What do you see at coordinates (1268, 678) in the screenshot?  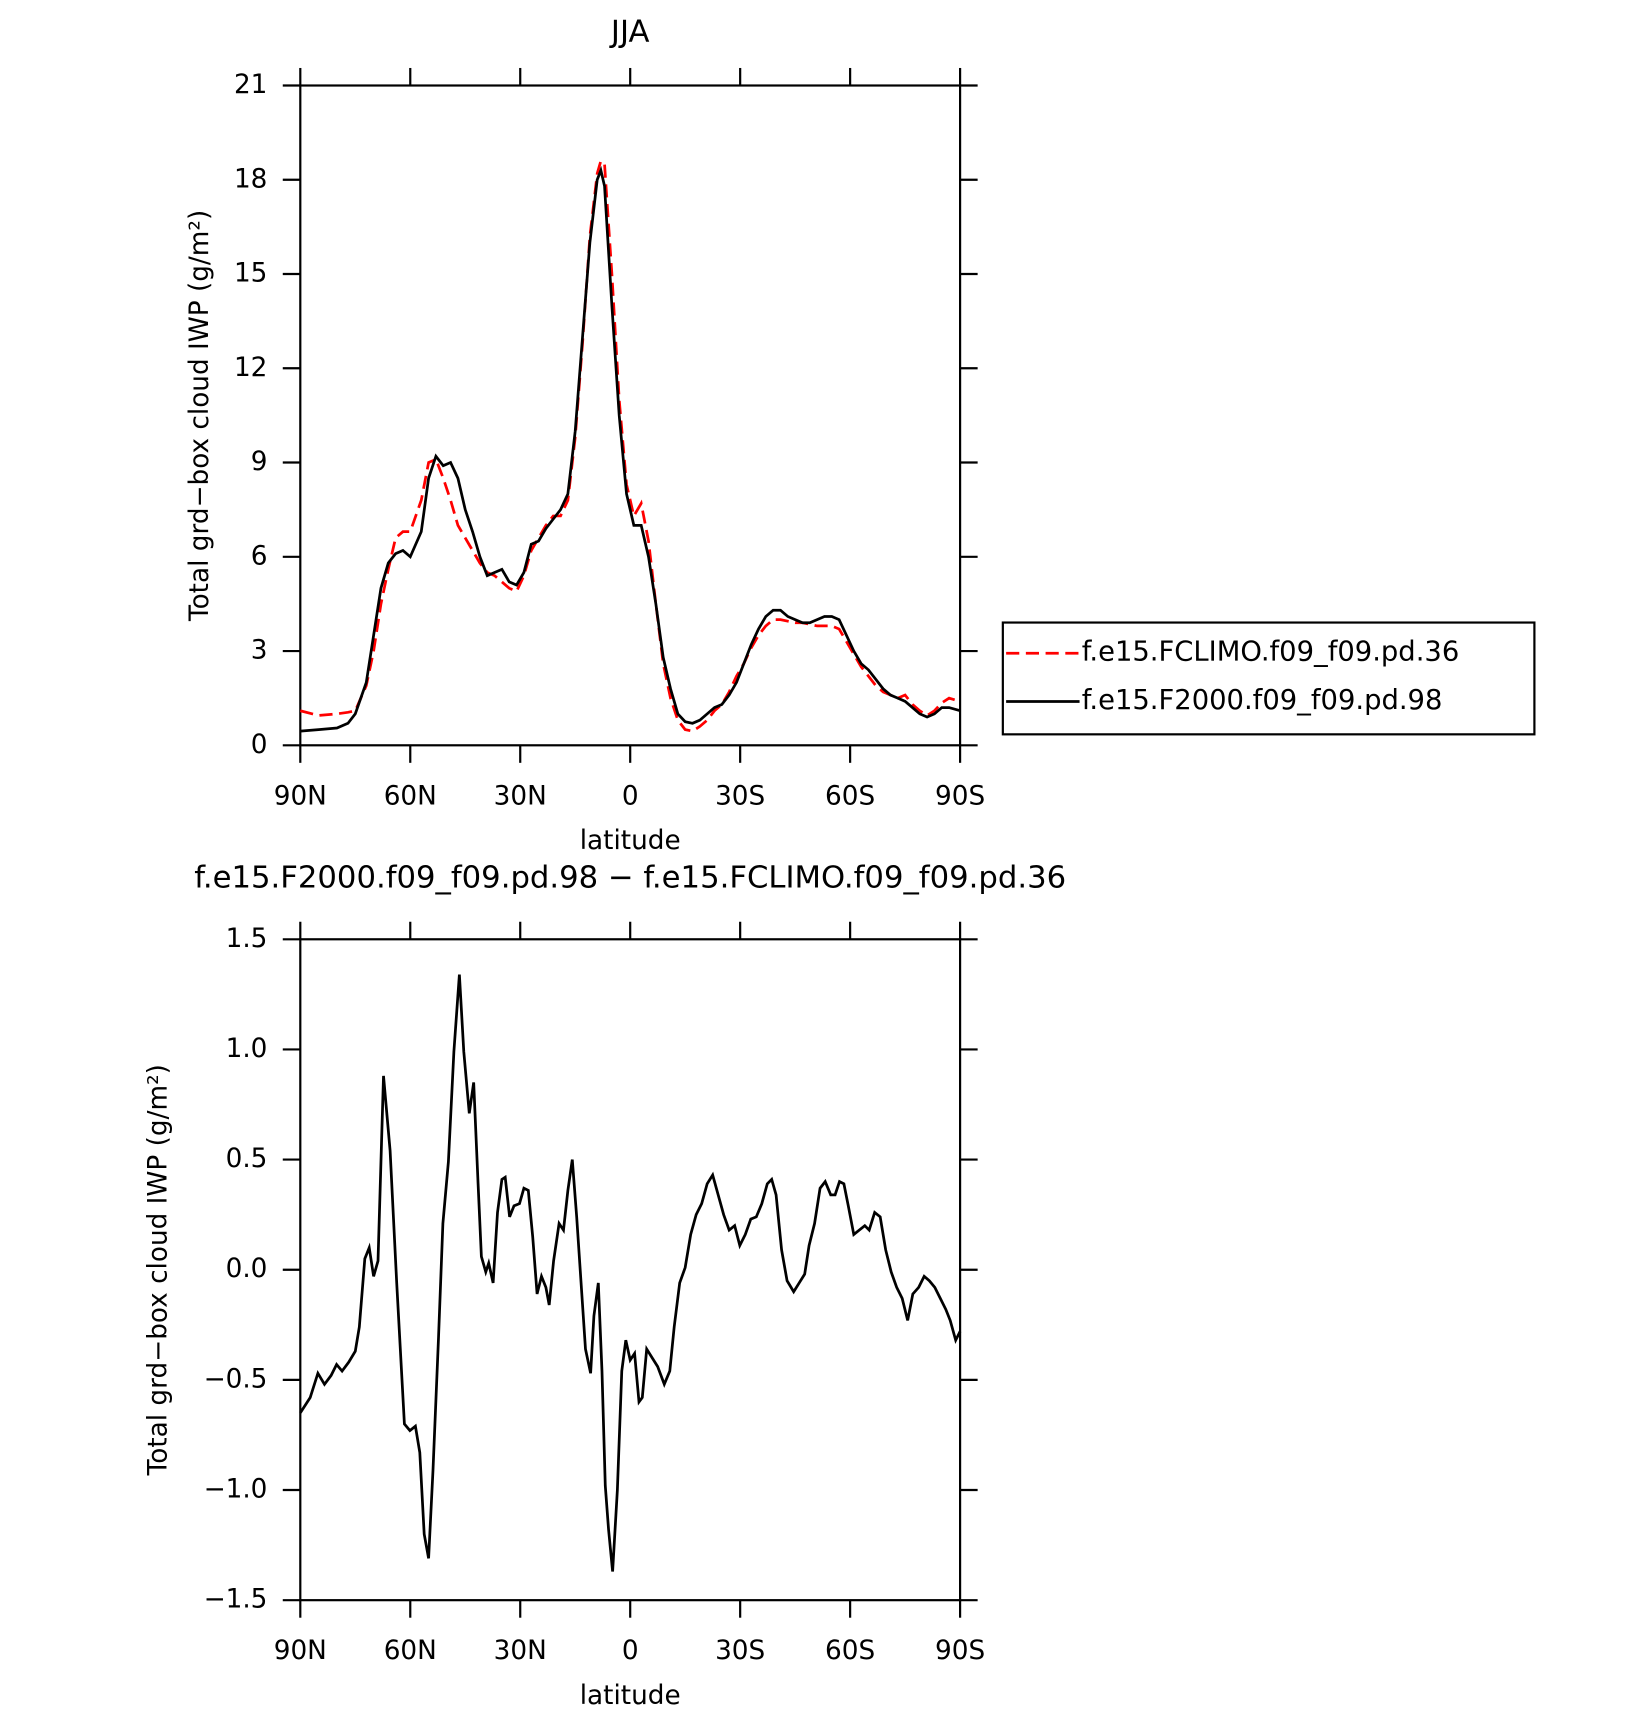 I see `legend-box` at bounding box center [1268, 678].